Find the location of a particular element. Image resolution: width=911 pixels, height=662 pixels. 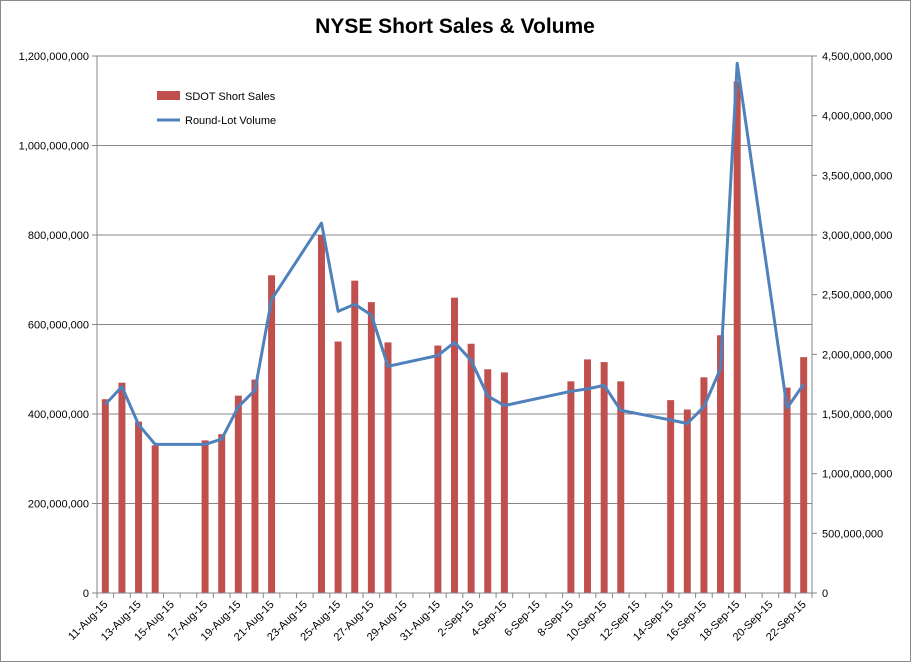

left-tick-label: 200,000,000 is located at coordinates (58, 505).